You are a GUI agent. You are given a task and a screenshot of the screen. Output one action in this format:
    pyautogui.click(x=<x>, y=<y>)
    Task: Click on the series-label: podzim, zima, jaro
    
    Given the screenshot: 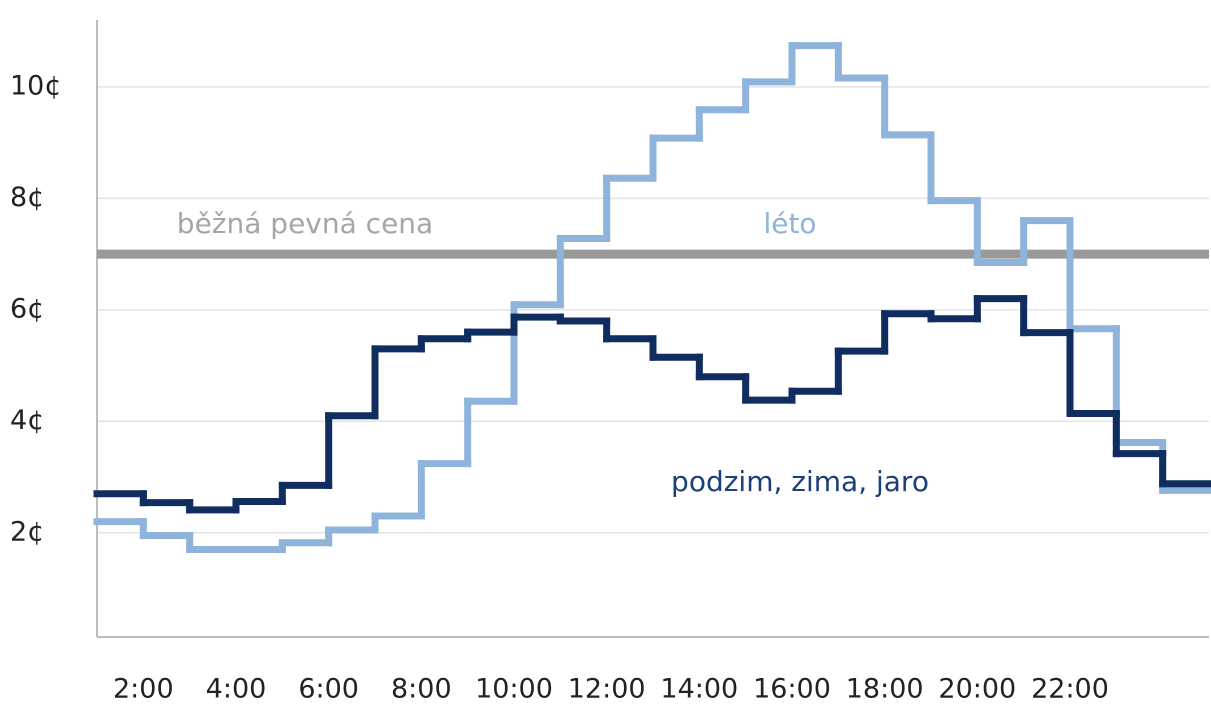 What is the action you would take?
    pyautogui.click(x=800, y=481)
    